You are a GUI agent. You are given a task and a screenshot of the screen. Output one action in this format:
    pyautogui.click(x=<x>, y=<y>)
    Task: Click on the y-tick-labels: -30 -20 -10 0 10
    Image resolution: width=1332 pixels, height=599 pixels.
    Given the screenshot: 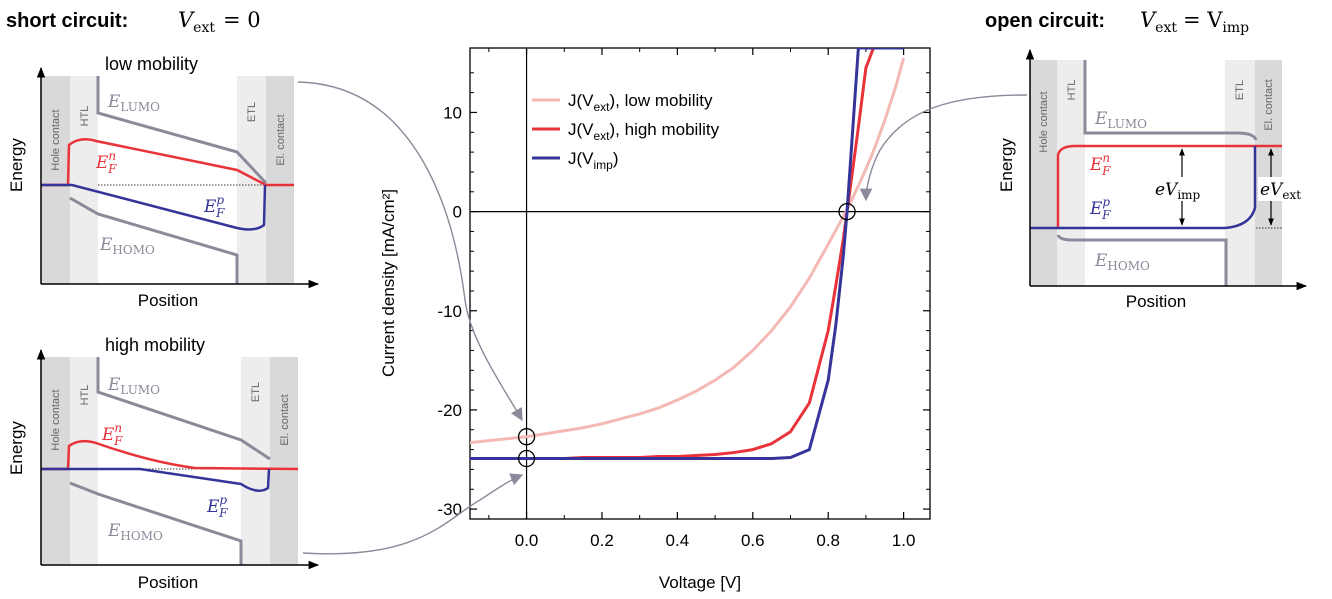 What is the action you would take?
    pyautogui.click(x=449, y=311)
    